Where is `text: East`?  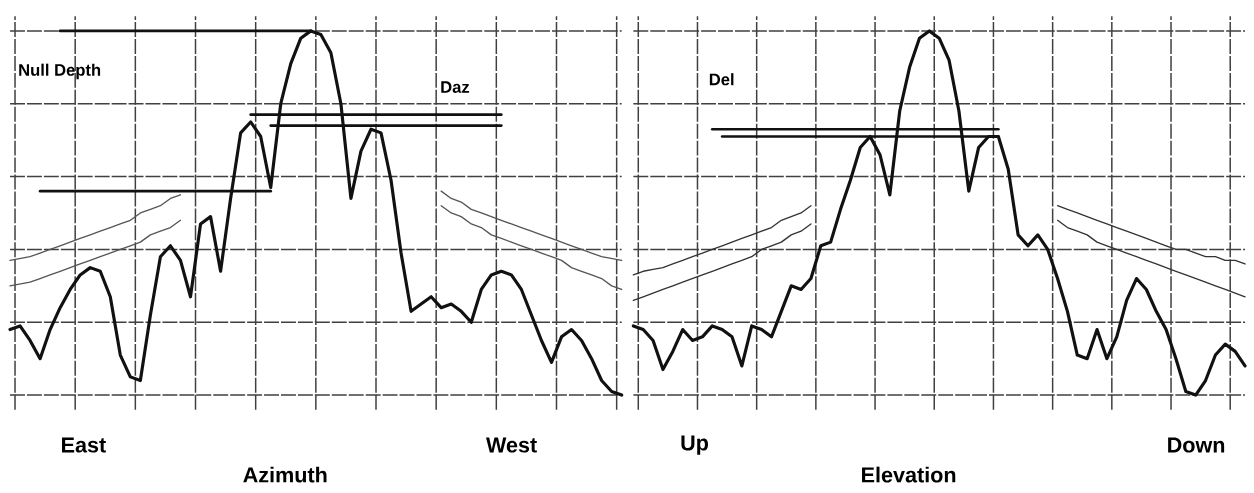
text: East is located at coordinates (84, 445).